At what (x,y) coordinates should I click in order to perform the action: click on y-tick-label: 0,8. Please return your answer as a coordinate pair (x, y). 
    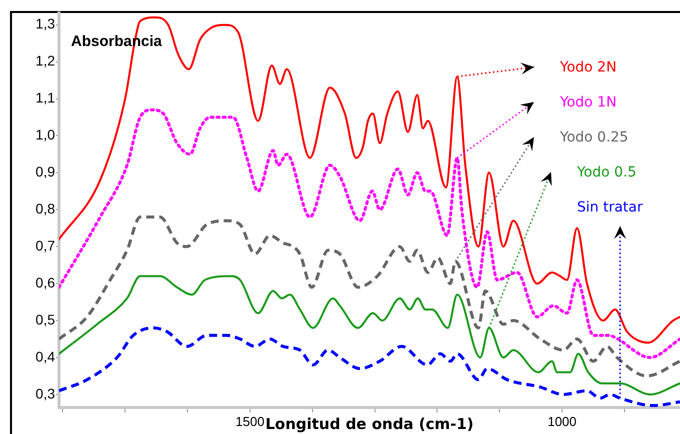
    Looking at the image, I should click on (46, 208).